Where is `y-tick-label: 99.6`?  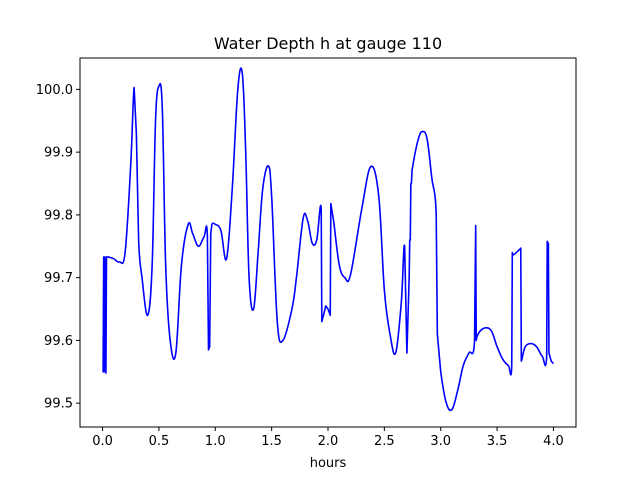
y-tick-label: 99.6 is located at coordinates (58, 341).